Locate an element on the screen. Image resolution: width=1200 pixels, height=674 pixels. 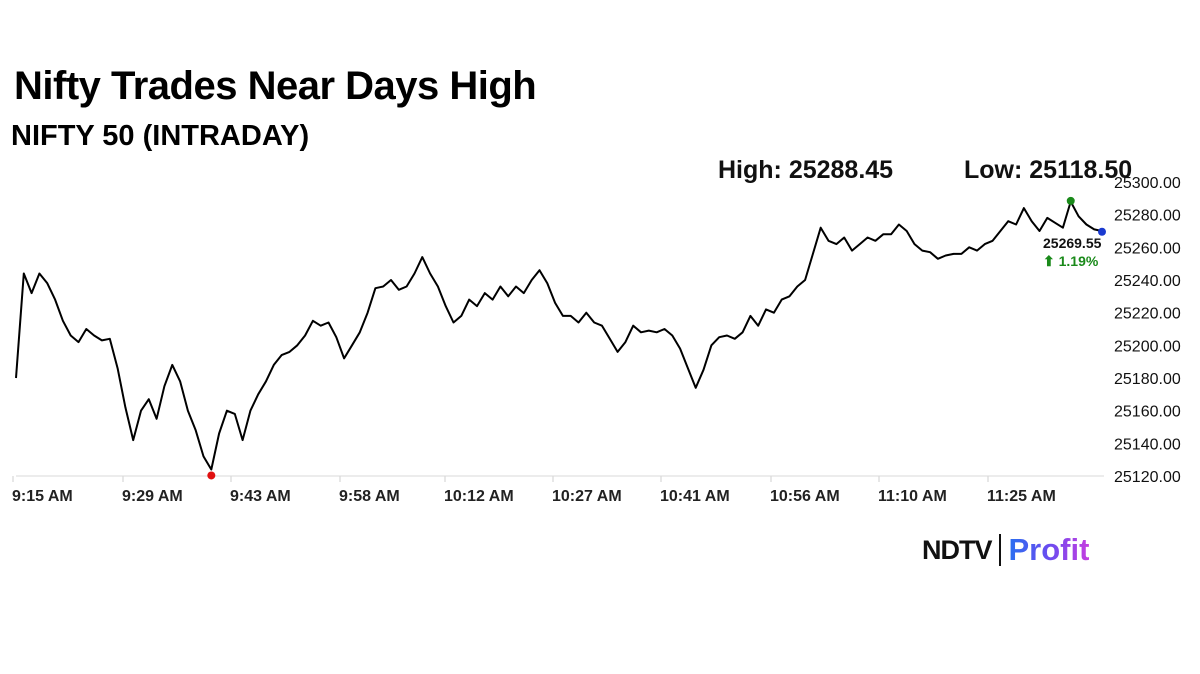
x-tick-label: 11:10 AM is located at coordinates (912, 496).